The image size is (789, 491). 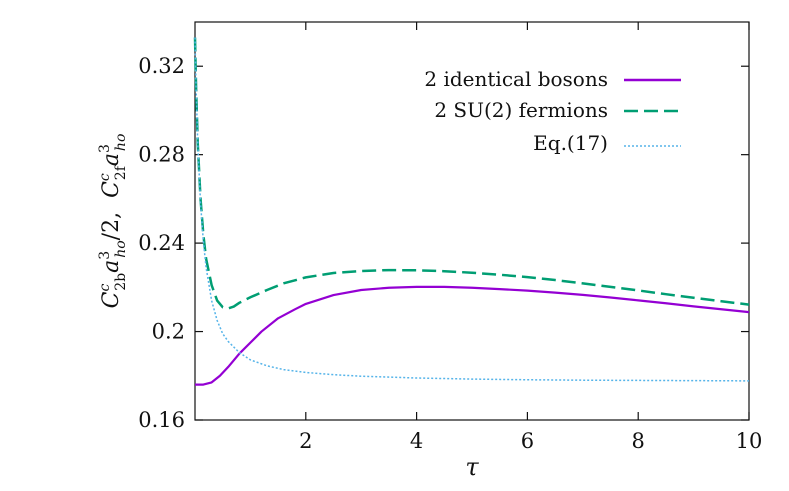 What do you see at coordinates (111, 266) in the screenshot?
I see `y-label-sym2: a` at bounding box center [111, 266].